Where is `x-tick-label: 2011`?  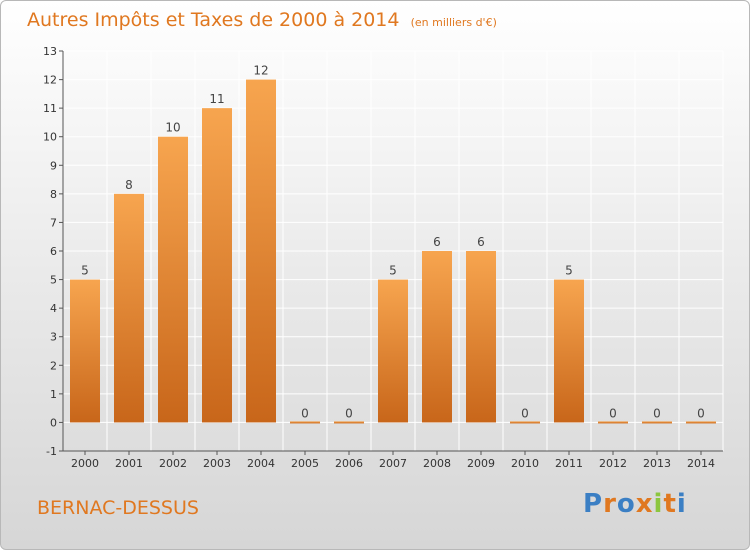
x-tick-label: 2011 is located at coordinates (569, 463).